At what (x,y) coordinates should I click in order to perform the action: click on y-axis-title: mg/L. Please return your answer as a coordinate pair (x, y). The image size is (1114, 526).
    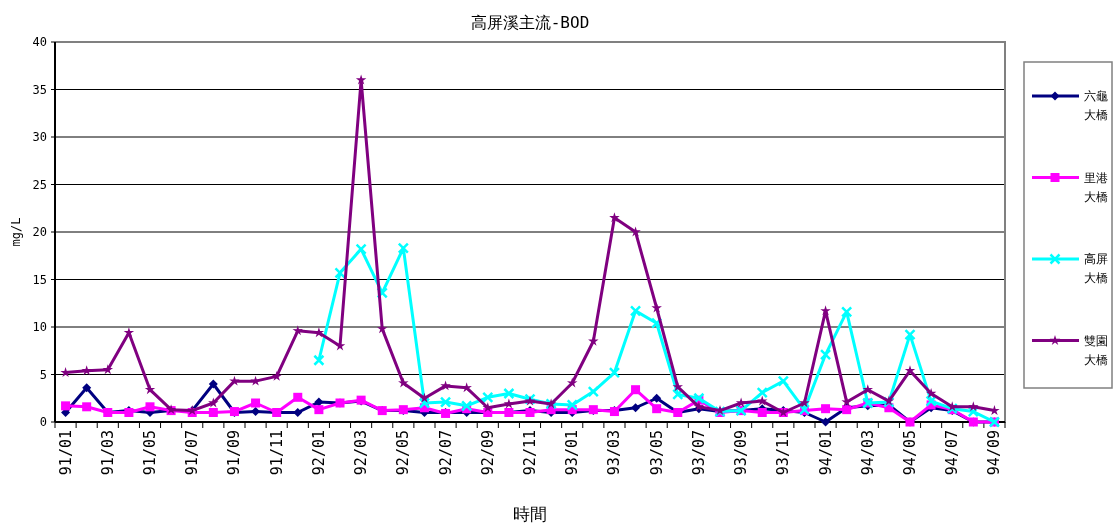
    Looking at the image, I should click on (16, 232).